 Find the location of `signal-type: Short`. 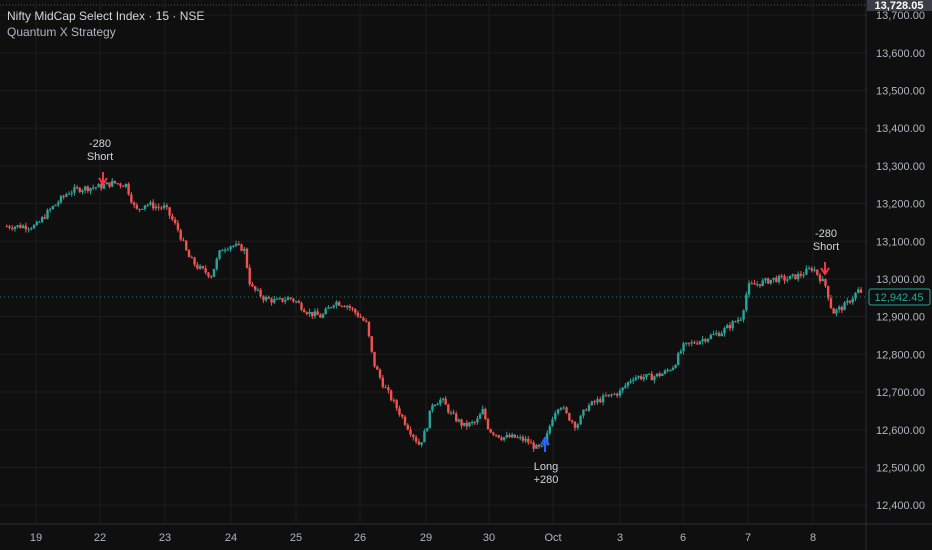

signal-type: Short is located at coordinates (826, 247).